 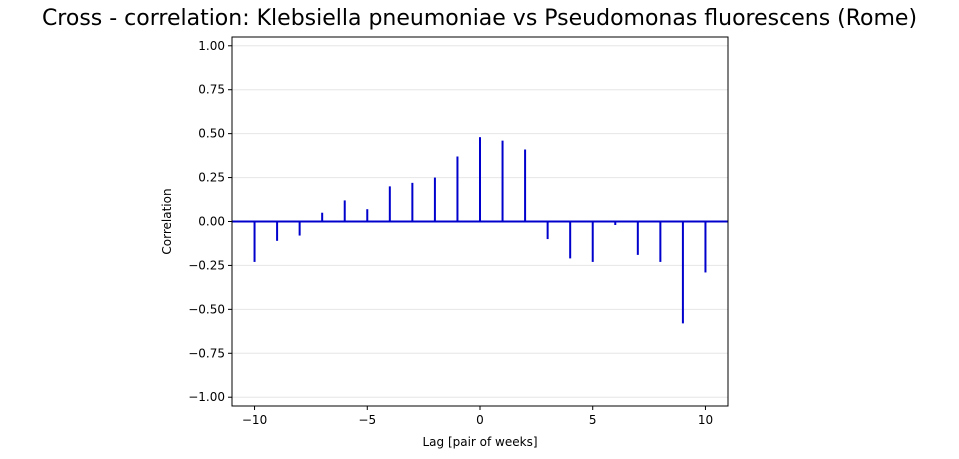 What do you see at coordinates (206, 309) in the screenshot?
I see `y-tick-label: −0.50` at bounding box center [206, 309].